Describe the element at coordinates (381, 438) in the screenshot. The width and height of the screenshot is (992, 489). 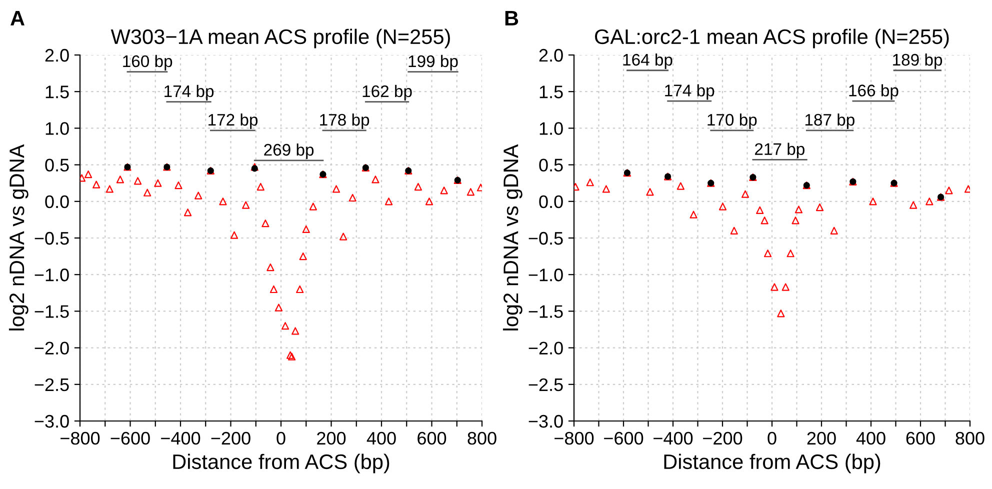
I see `x-tick-label: 400` at that location.